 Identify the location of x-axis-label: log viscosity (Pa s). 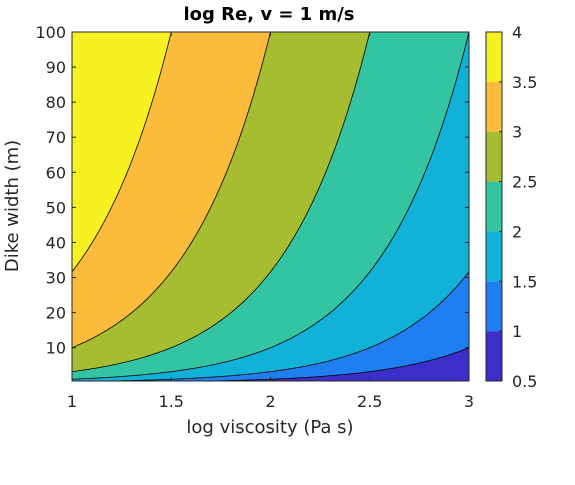
(269, 427).